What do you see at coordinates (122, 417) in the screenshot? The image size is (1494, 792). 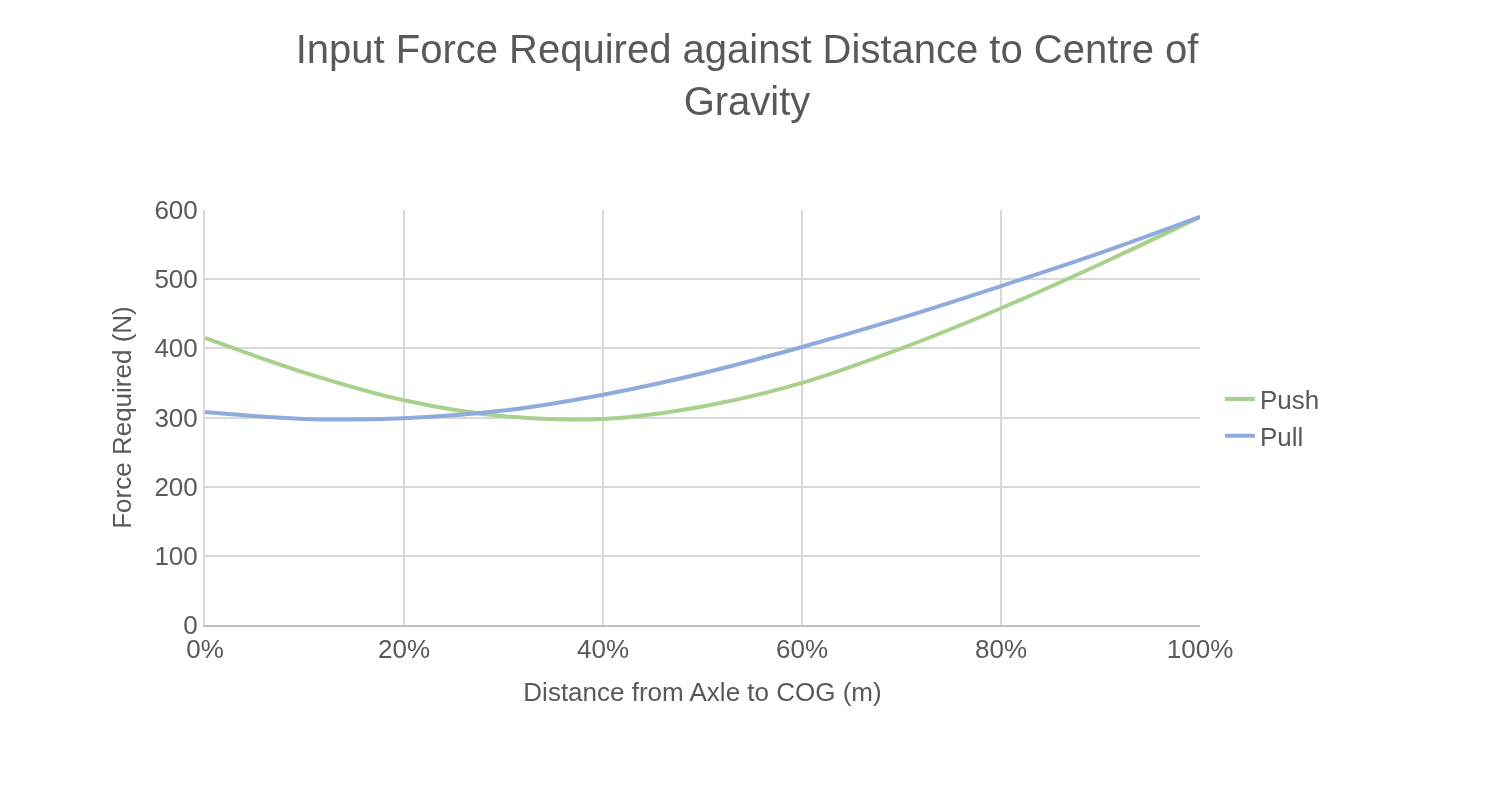 I see `y-axis-title: Force Required (N)` at bounding box center [122, 417].